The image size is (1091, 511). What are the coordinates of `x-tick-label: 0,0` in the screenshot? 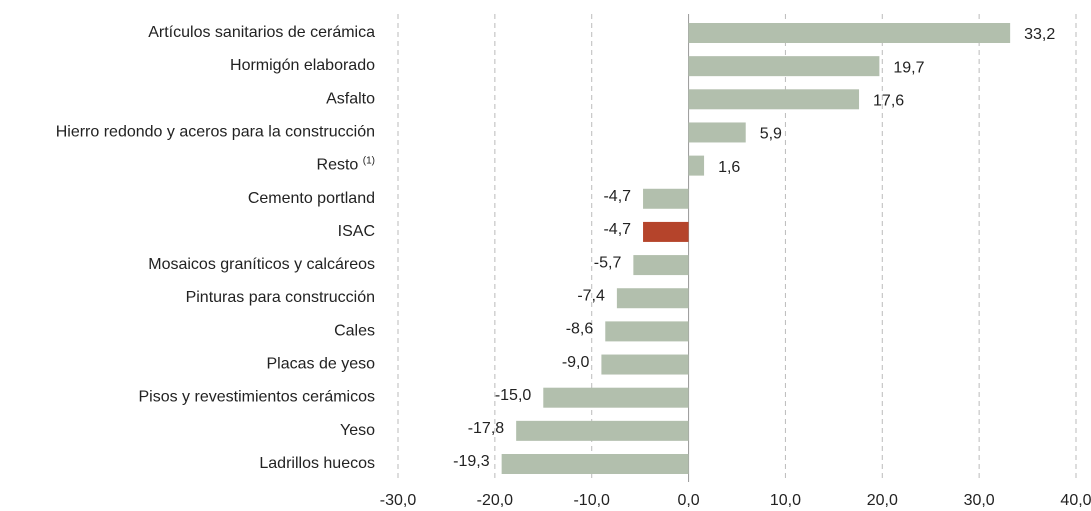 It's located at (688, 500).